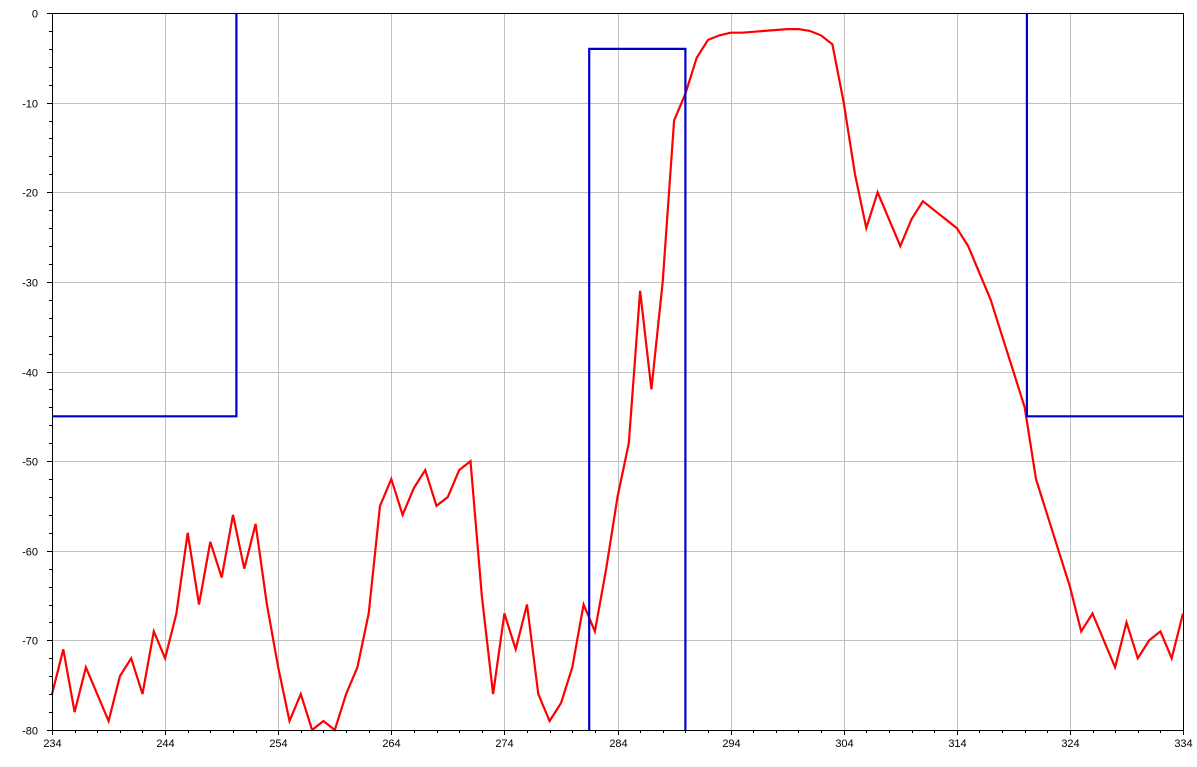 This screenshot has height=767, width=1197. What do you see at coordinates (35, 15) in the screenshot?
I see `y-tick-label: 0` at bounding box center [35, 15].